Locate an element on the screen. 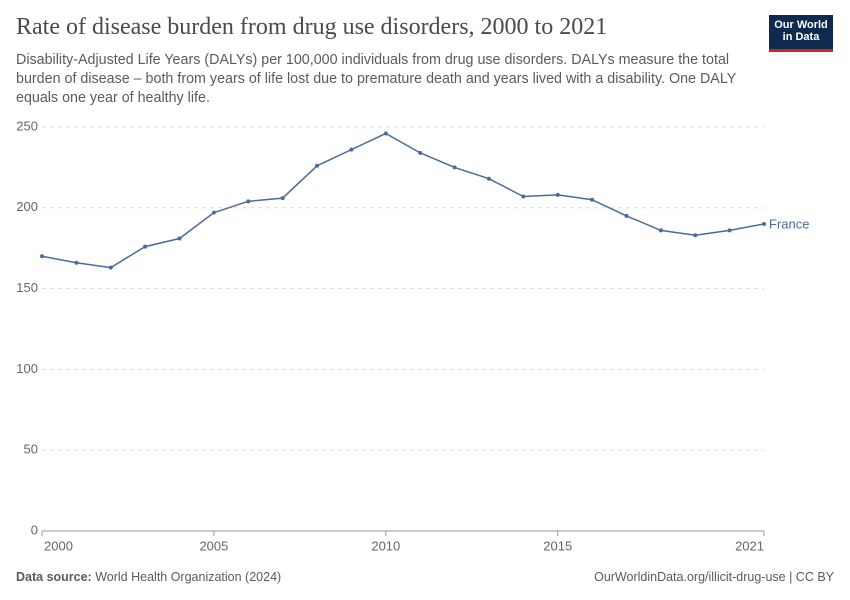  source-label: Data source: is located at coordinates (54, 577).